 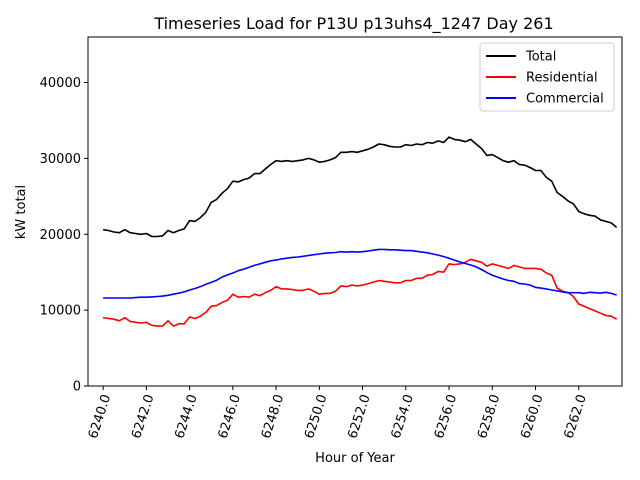 What do you see at coordinates (100, 417) in the screenshot?
I see `x-tick-label: 6240.0` at bounding box center [100, 417].